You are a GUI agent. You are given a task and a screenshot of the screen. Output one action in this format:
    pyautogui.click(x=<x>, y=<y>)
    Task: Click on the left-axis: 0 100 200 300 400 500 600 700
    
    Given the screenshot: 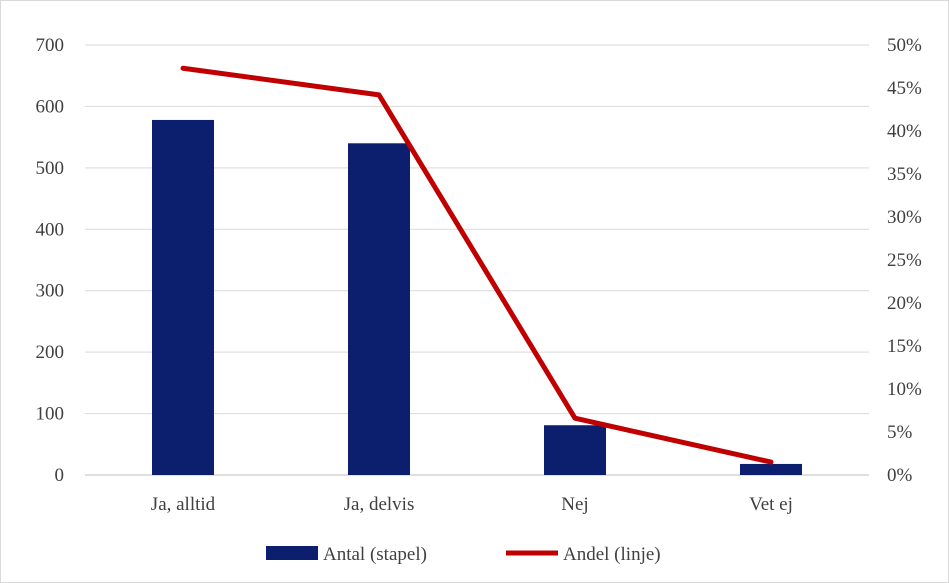 What is the action you would take?
    pyautogui.click(x=50, y=260)
    